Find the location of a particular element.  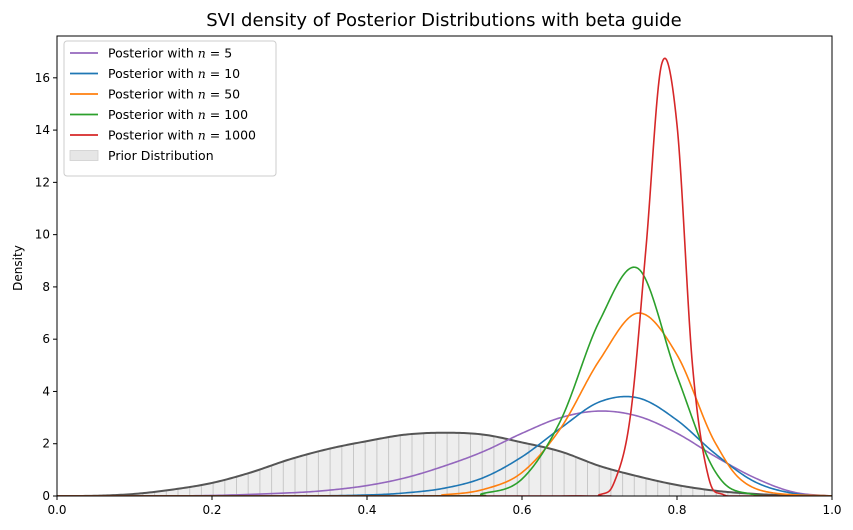

y-tick-label: 6 is located at coordinates (46, 339).